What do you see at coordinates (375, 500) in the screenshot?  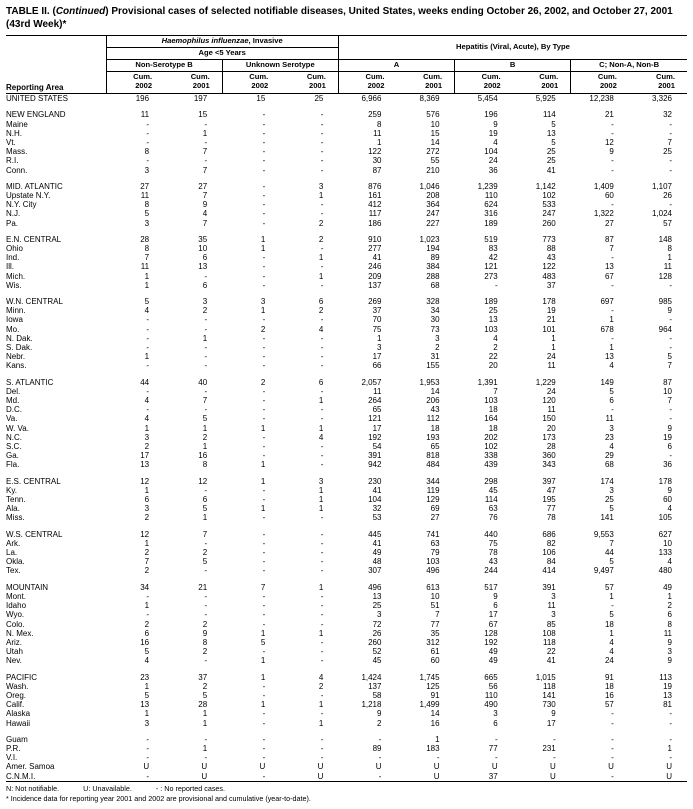 I see `value-cell: 104` at bounding box center [375, 500].